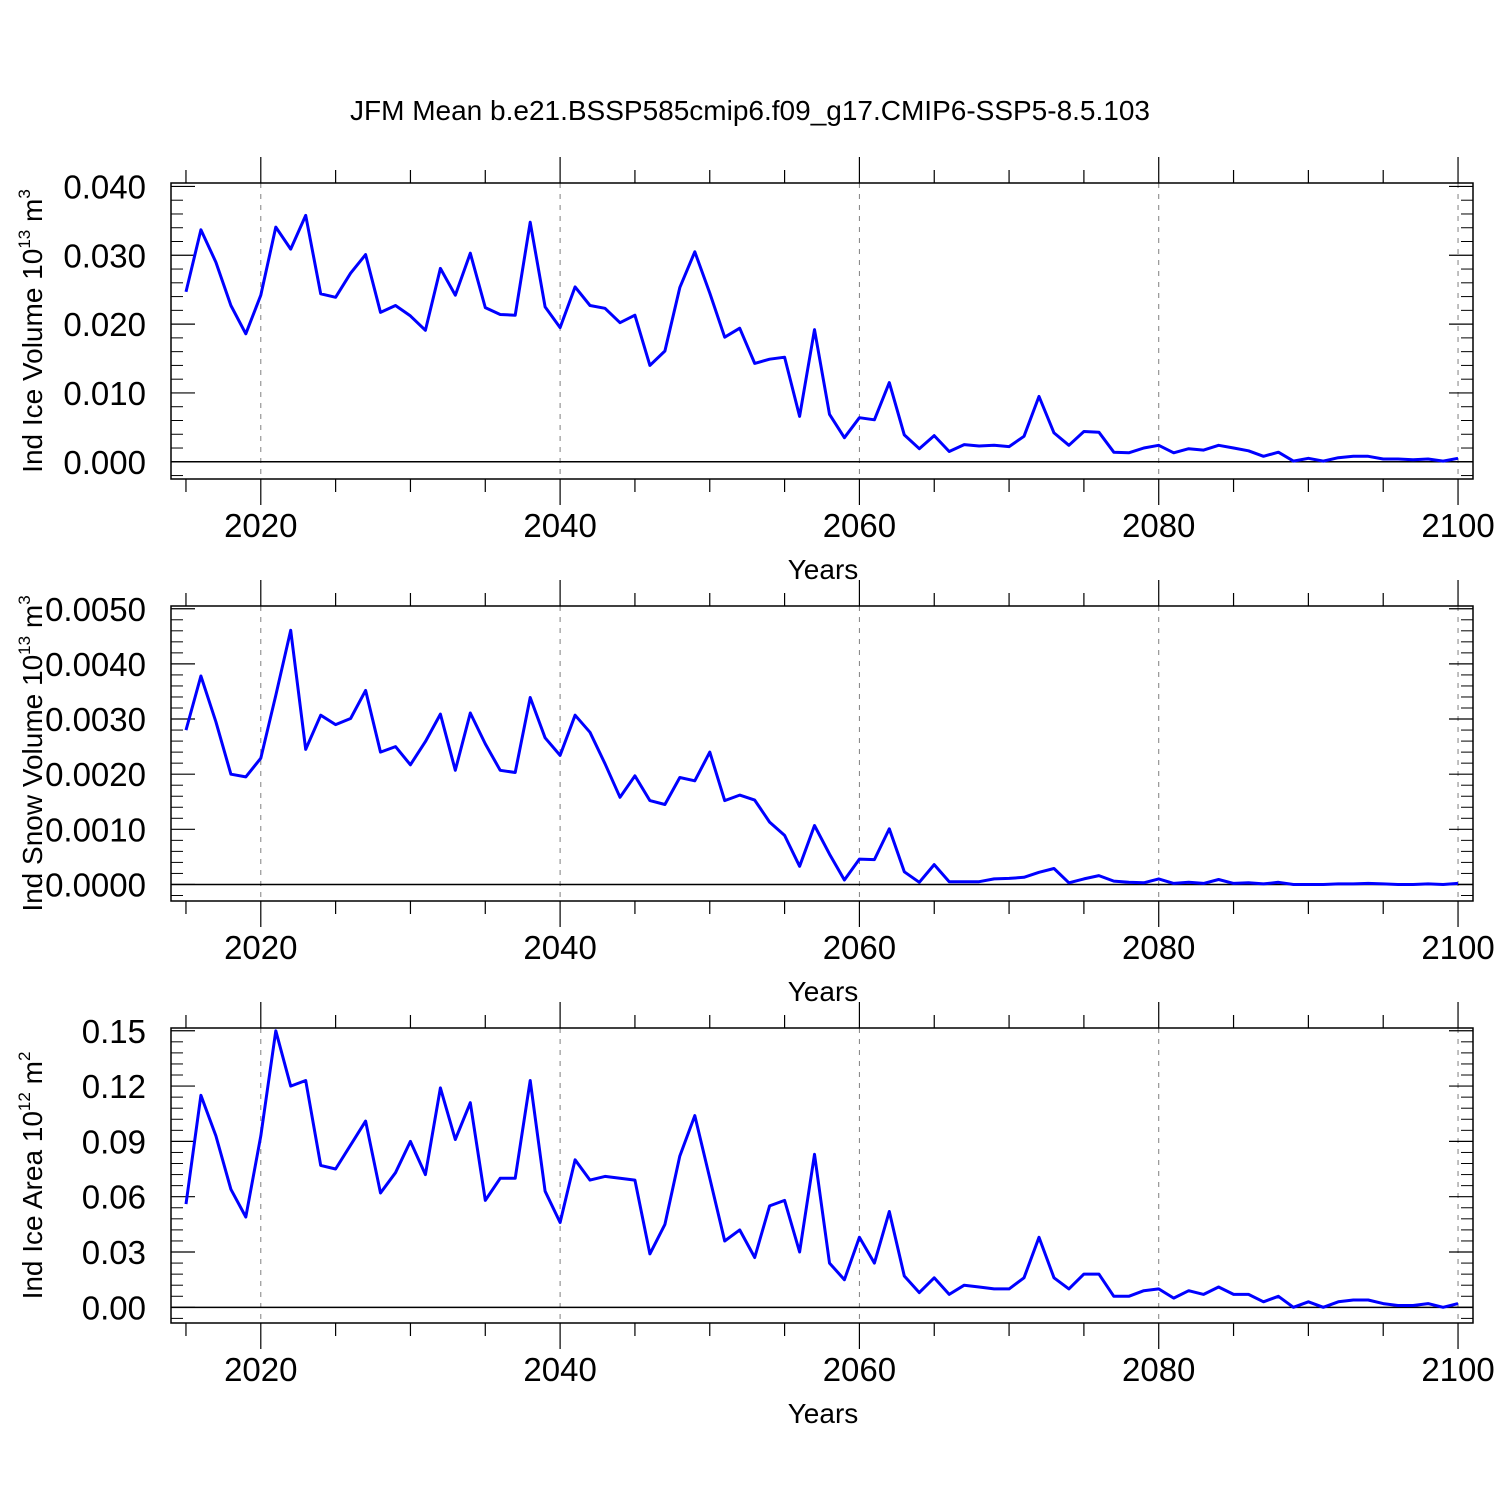  What do you see at coordinates (104, 462) in the screenshot?
I see `y-tick-label: 0.000` at bounding box center [104, 462].